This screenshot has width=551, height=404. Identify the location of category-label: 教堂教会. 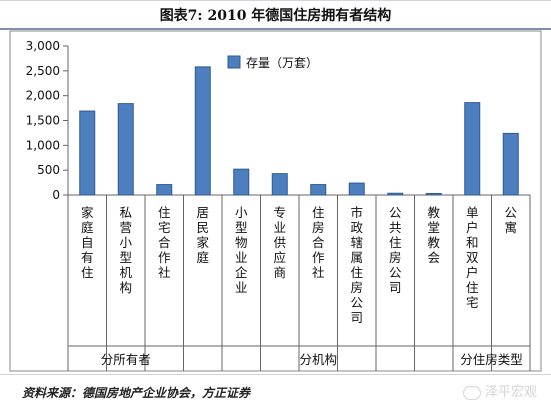
(433, 235).